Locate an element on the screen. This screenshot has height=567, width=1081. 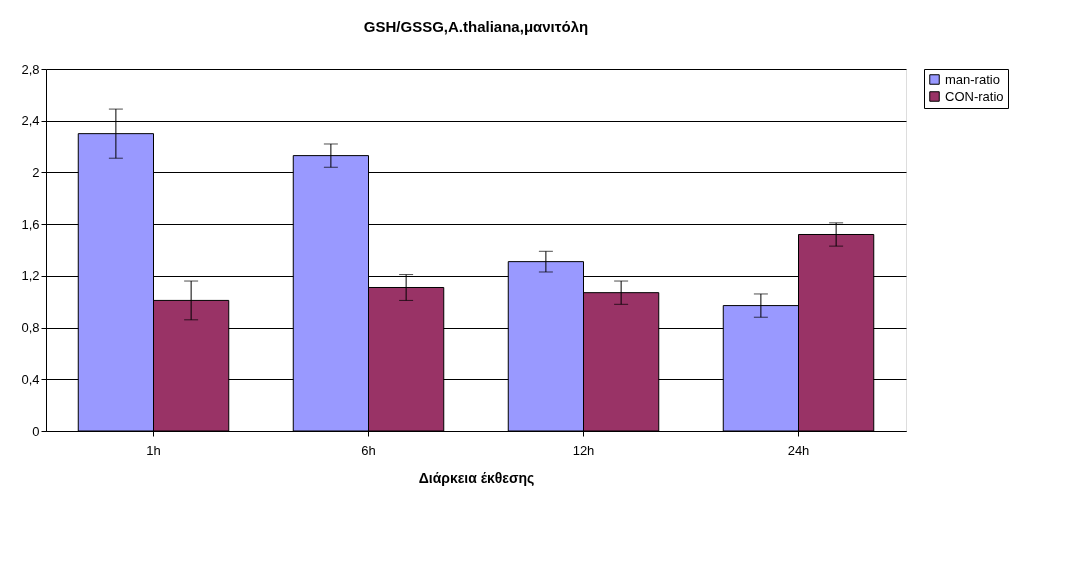
y-tick-label: 1,6 is located at coordinates (30, 224).